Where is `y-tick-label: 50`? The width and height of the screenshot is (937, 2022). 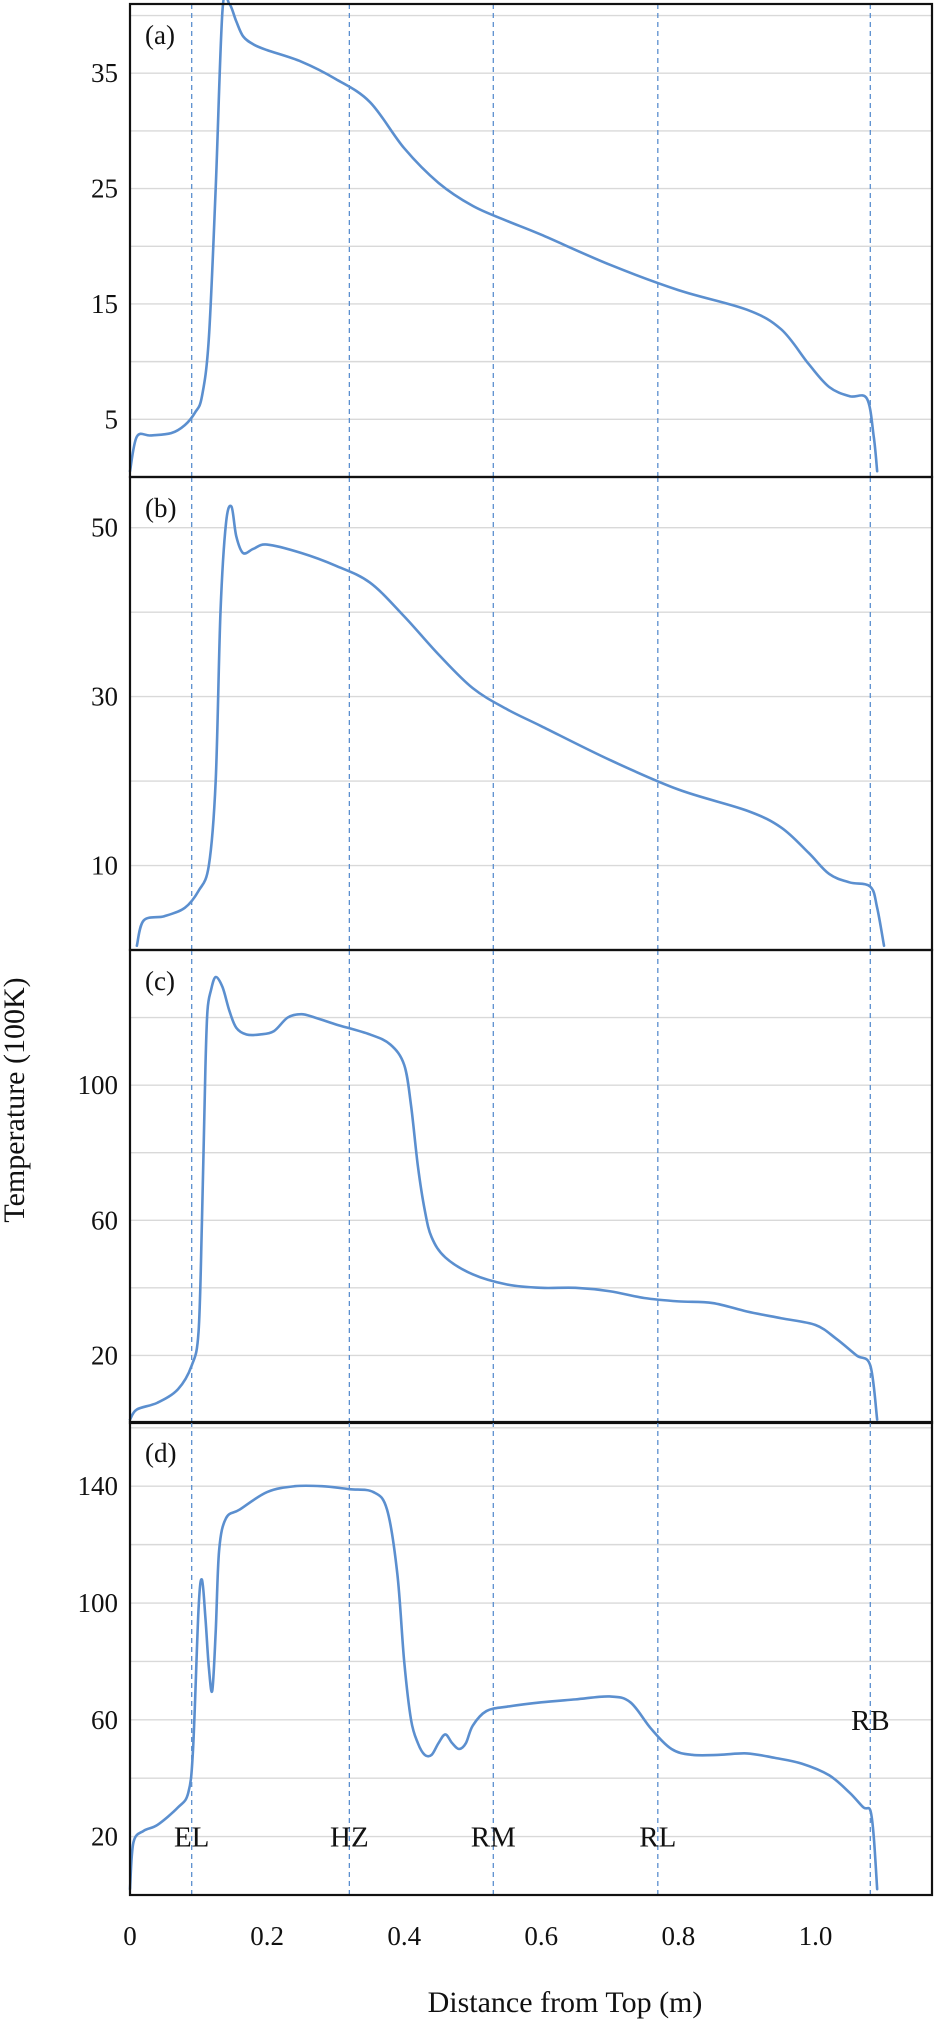 y-tick-label: 50 is located at coordinates (104, 528).